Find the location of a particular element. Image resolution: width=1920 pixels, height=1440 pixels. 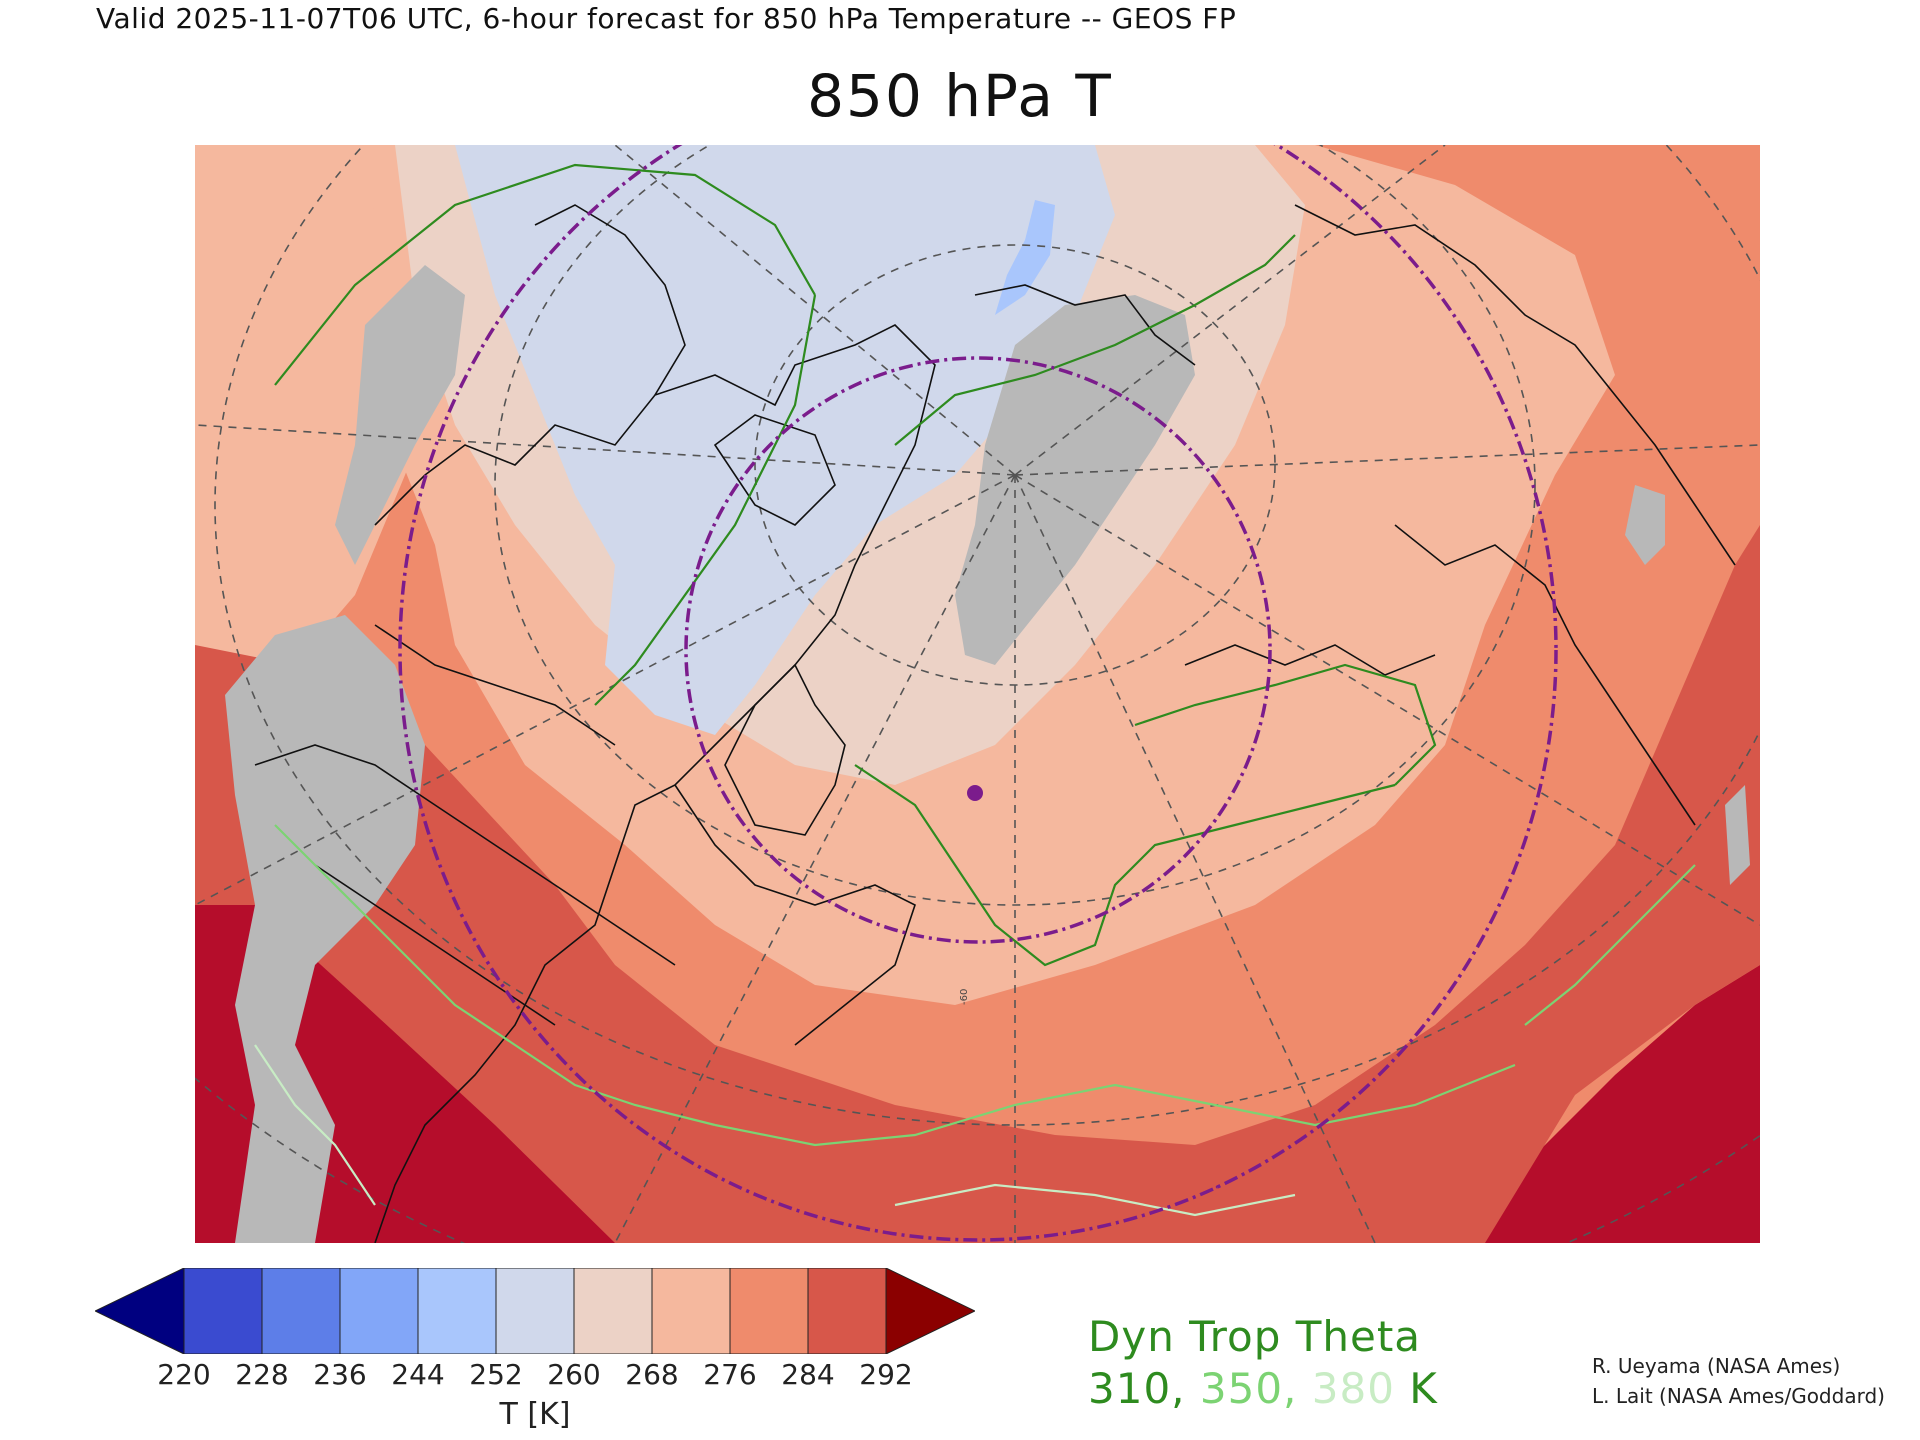

colorbar-tick-label: 284 is located at coordinates (808, 1374).